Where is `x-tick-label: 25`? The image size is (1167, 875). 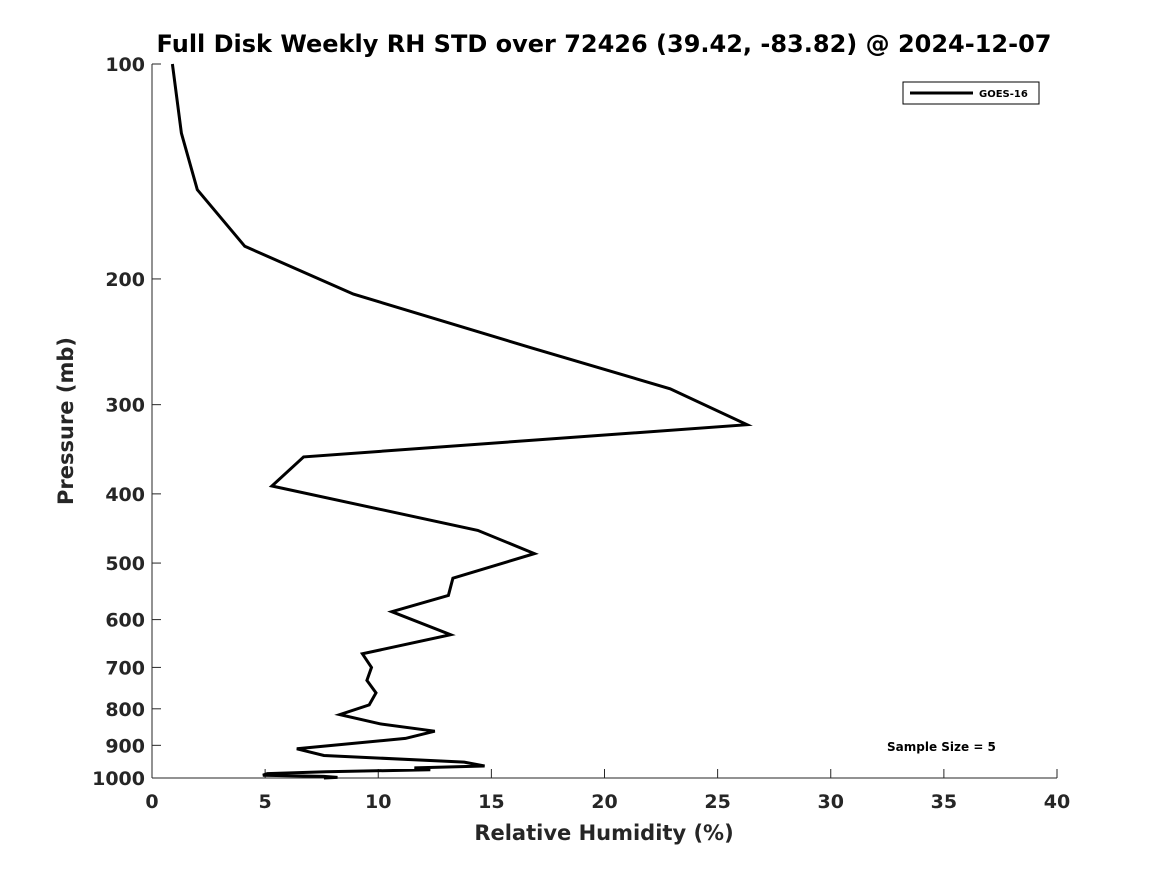 x-tick-label: 25 is located at coordinates (717, 802).